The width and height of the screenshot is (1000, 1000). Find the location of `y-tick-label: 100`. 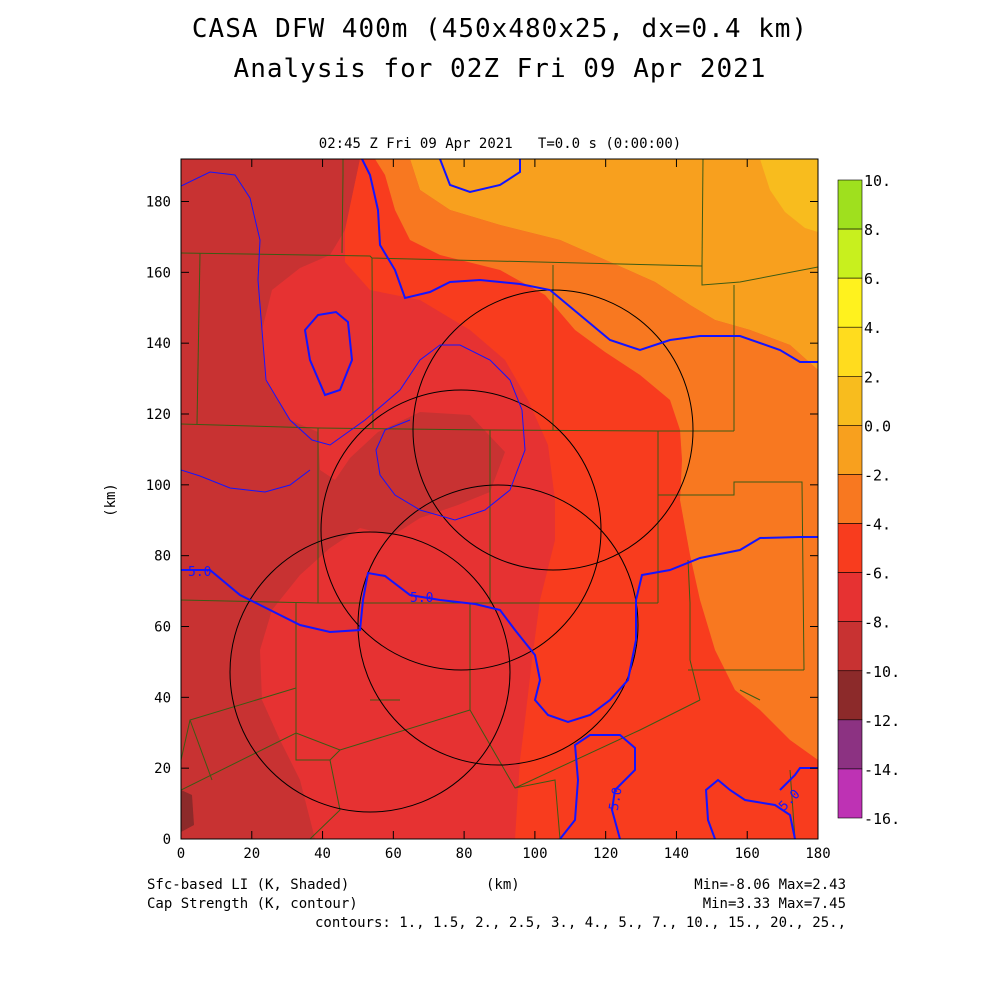

y-tick-label: 100 is located at coordinates (158, 486).